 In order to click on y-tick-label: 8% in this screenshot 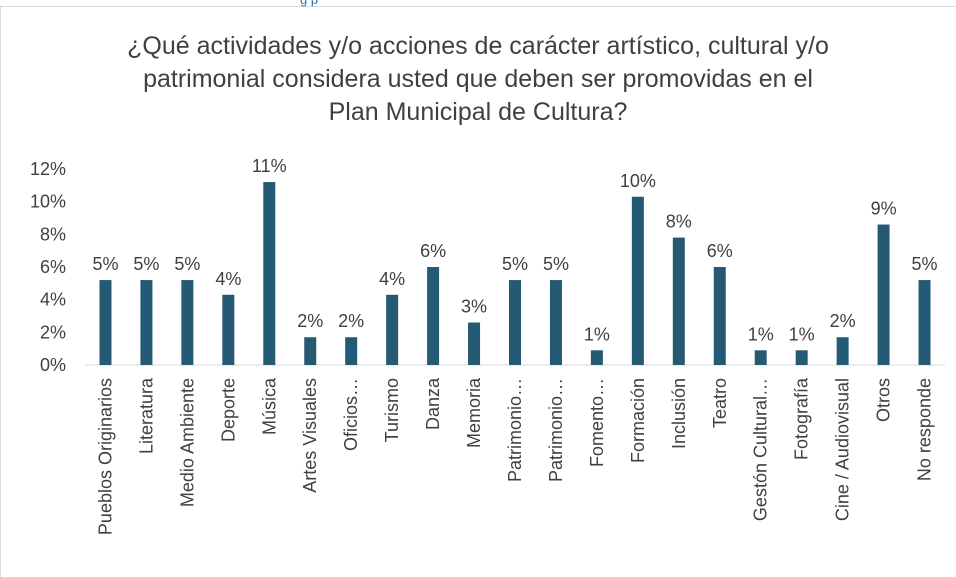, I will do `click(53, 234)`.